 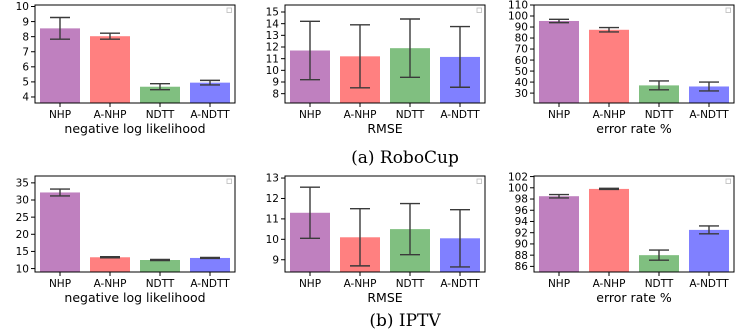 I want to click on y-tick-label: 102, so click(x=518, y=177).